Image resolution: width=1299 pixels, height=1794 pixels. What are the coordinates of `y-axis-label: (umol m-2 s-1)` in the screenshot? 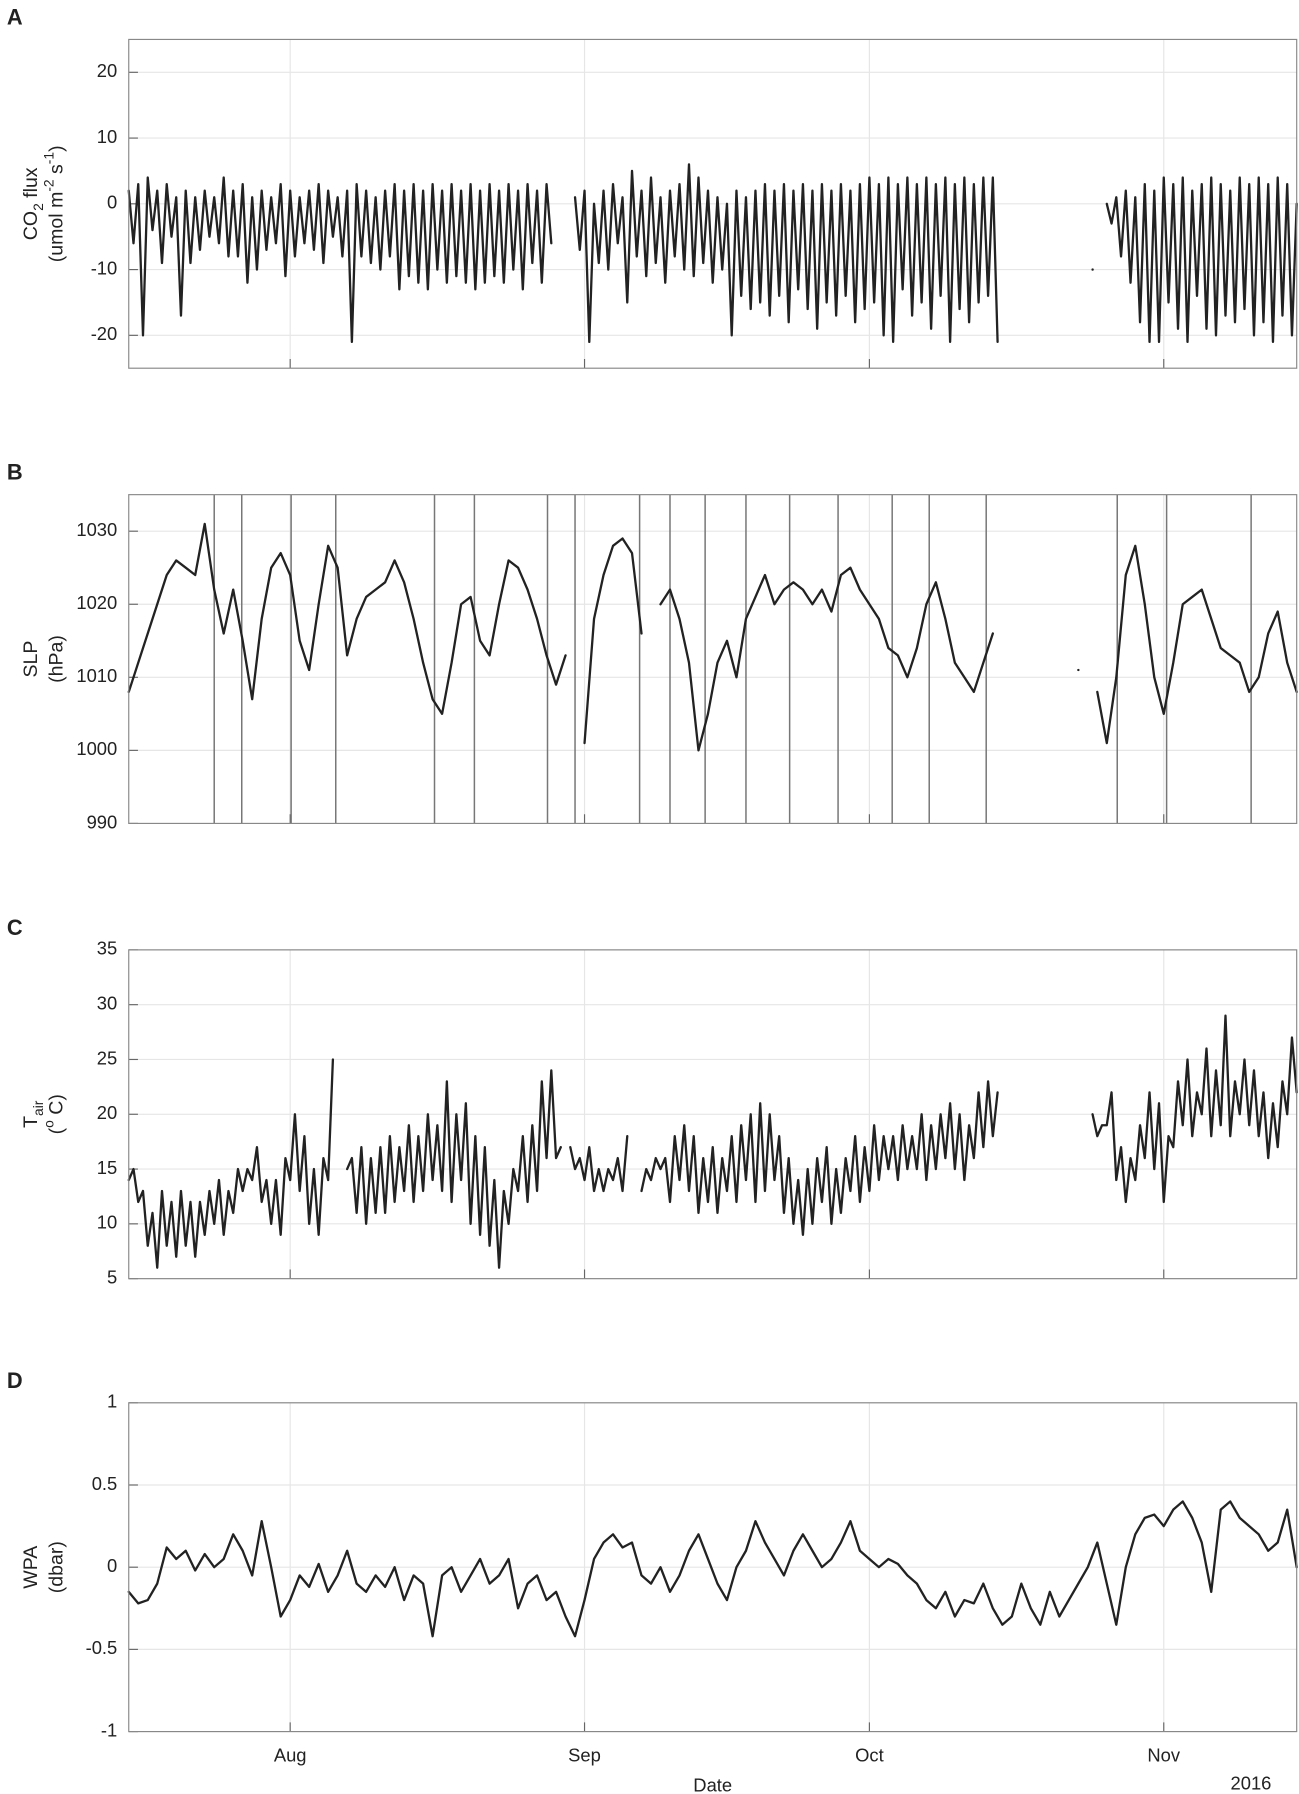 It's located at (55, 203).